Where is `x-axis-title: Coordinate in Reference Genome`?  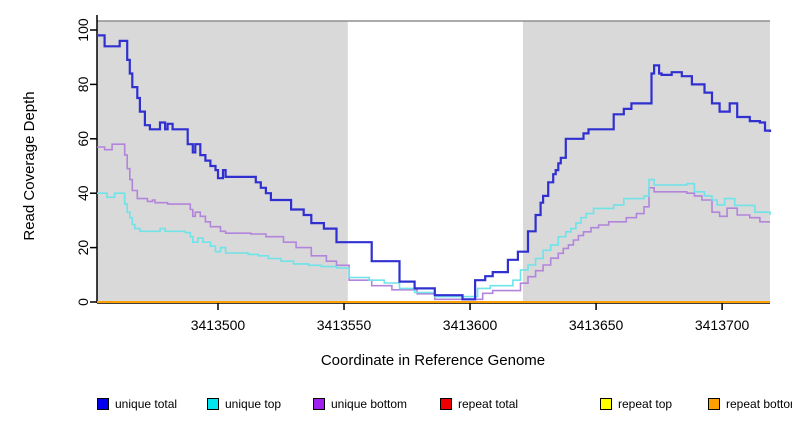
x-axis-title: Coordinate in Reference Genome is located at coordinates (433, 360).